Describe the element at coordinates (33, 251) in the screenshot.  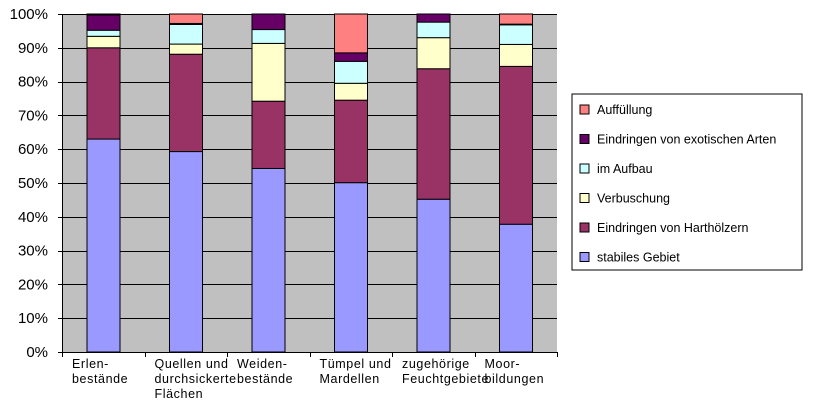
I see `y-tick-label: 30%` at that location.